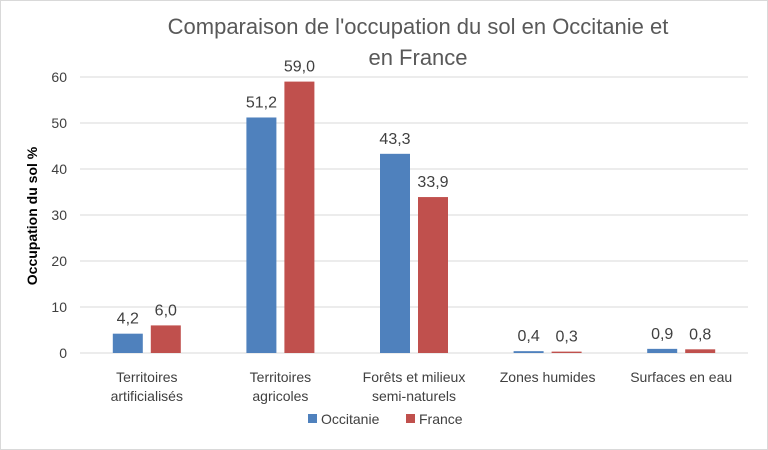 The height and width of the screenshot is (450, 768). What do you see at coordinates (700, 334) in the screenshot?
I see `data-label-france: 0,8` at bounding box center [700, 334].